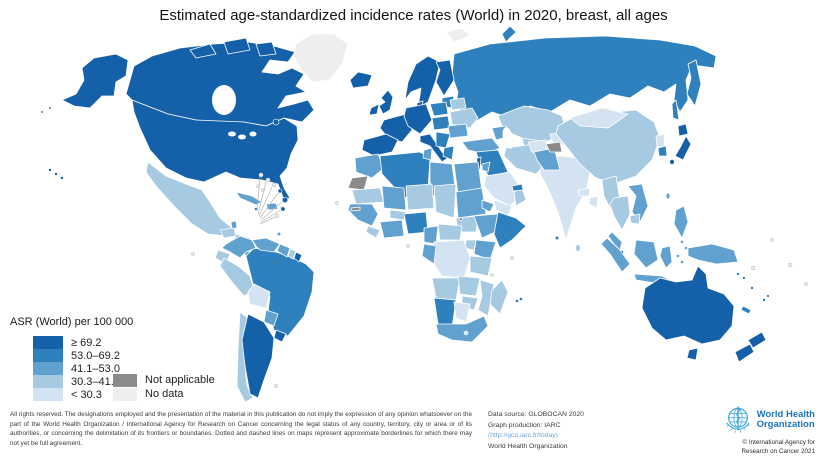 This screenshot has width=827, height=466. Describe the element at coordinates (488, 206) in the screenshot. I see `region-eritrea` at that location.